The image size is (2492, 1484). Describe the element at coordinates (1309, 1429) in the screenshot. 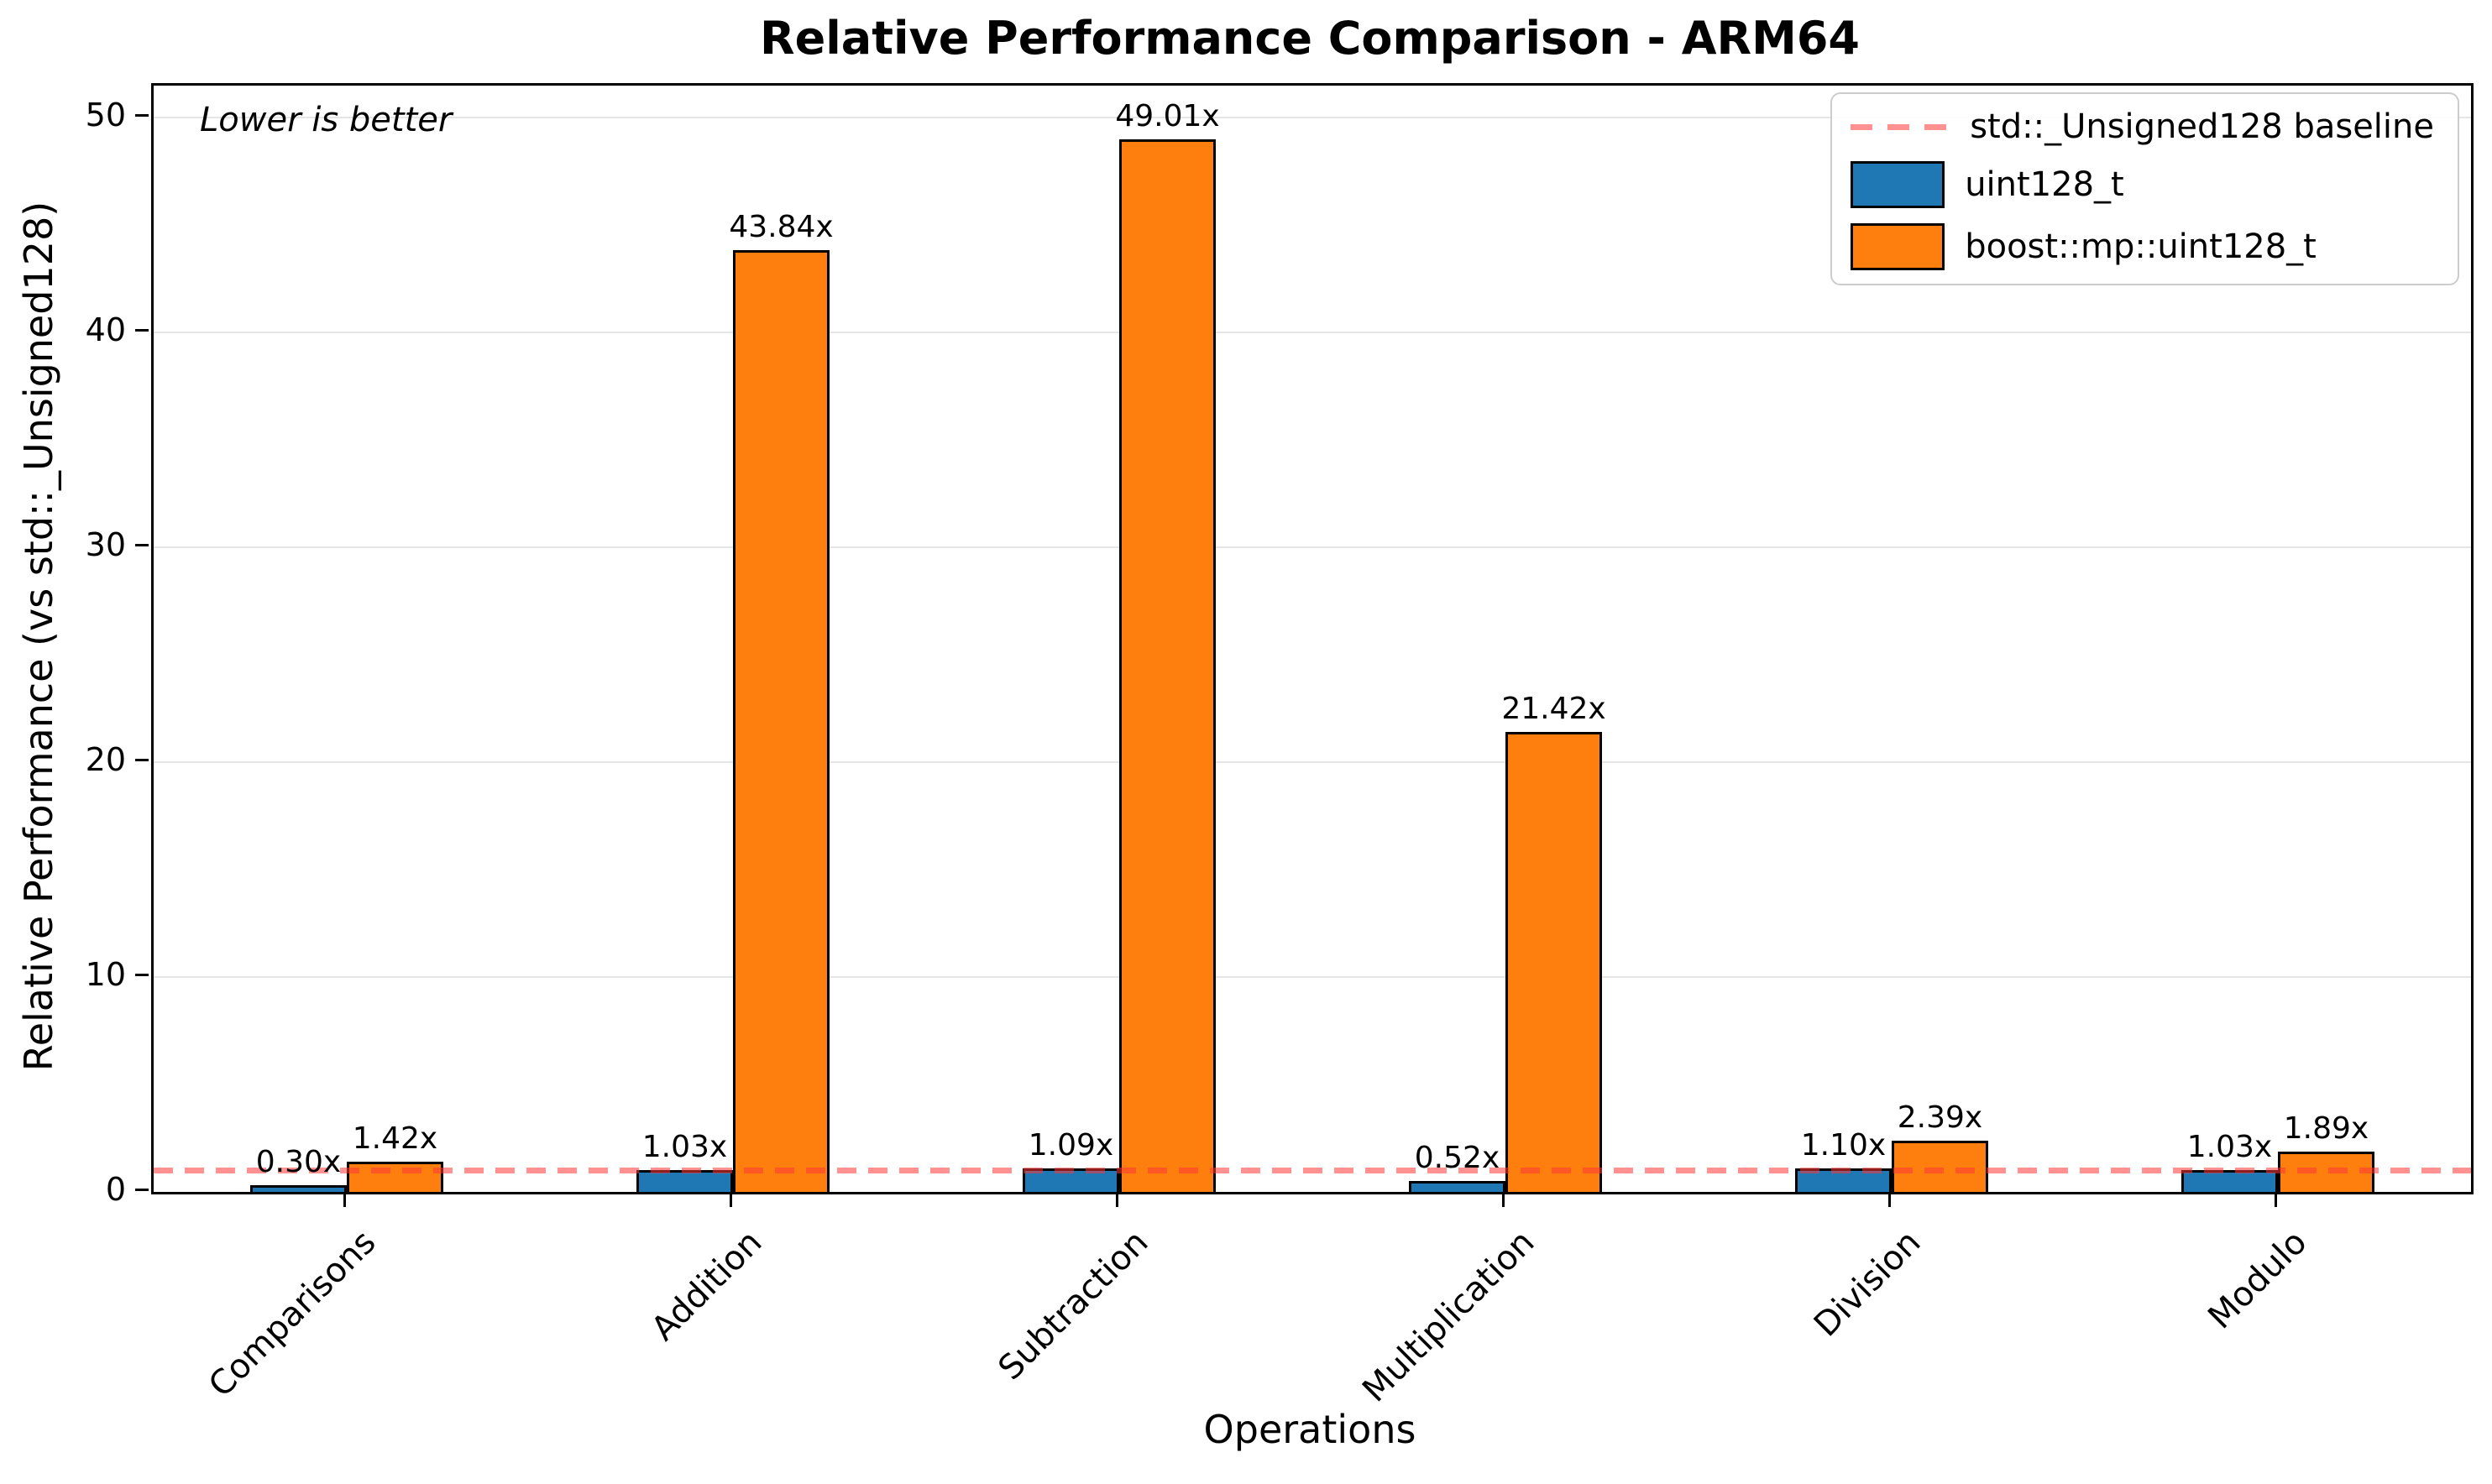

I see `x-axis-label: Operations` at that location.